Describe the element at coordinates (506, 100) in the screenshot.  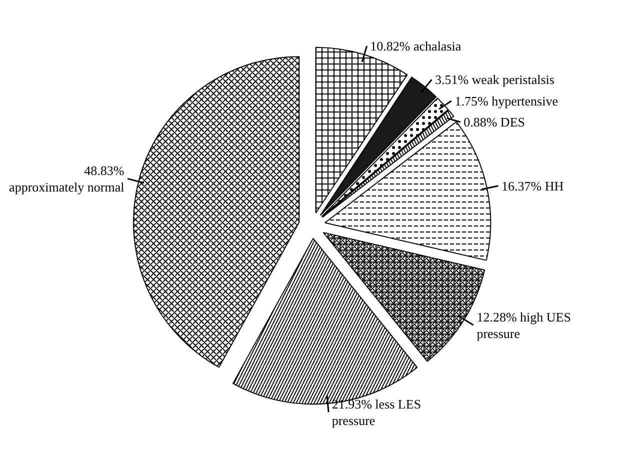
I see `slice-label: 1.75% hypertensive` at that location.